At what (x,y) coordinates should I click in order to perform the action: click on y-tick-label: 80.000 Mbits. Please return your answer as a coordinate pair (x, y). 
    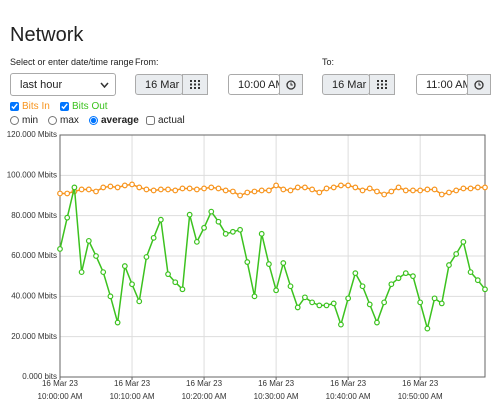
    Looking at the image, I should click on (34, 215).